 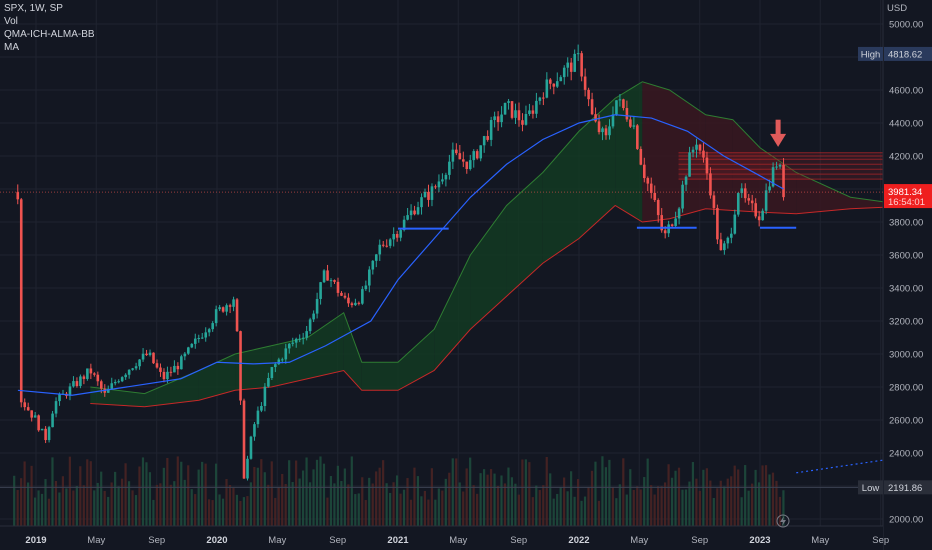 What do you see at coordinates (441, 538) in the screenshot?
I see `time-axis-panel` at bounding box center [441, 538].